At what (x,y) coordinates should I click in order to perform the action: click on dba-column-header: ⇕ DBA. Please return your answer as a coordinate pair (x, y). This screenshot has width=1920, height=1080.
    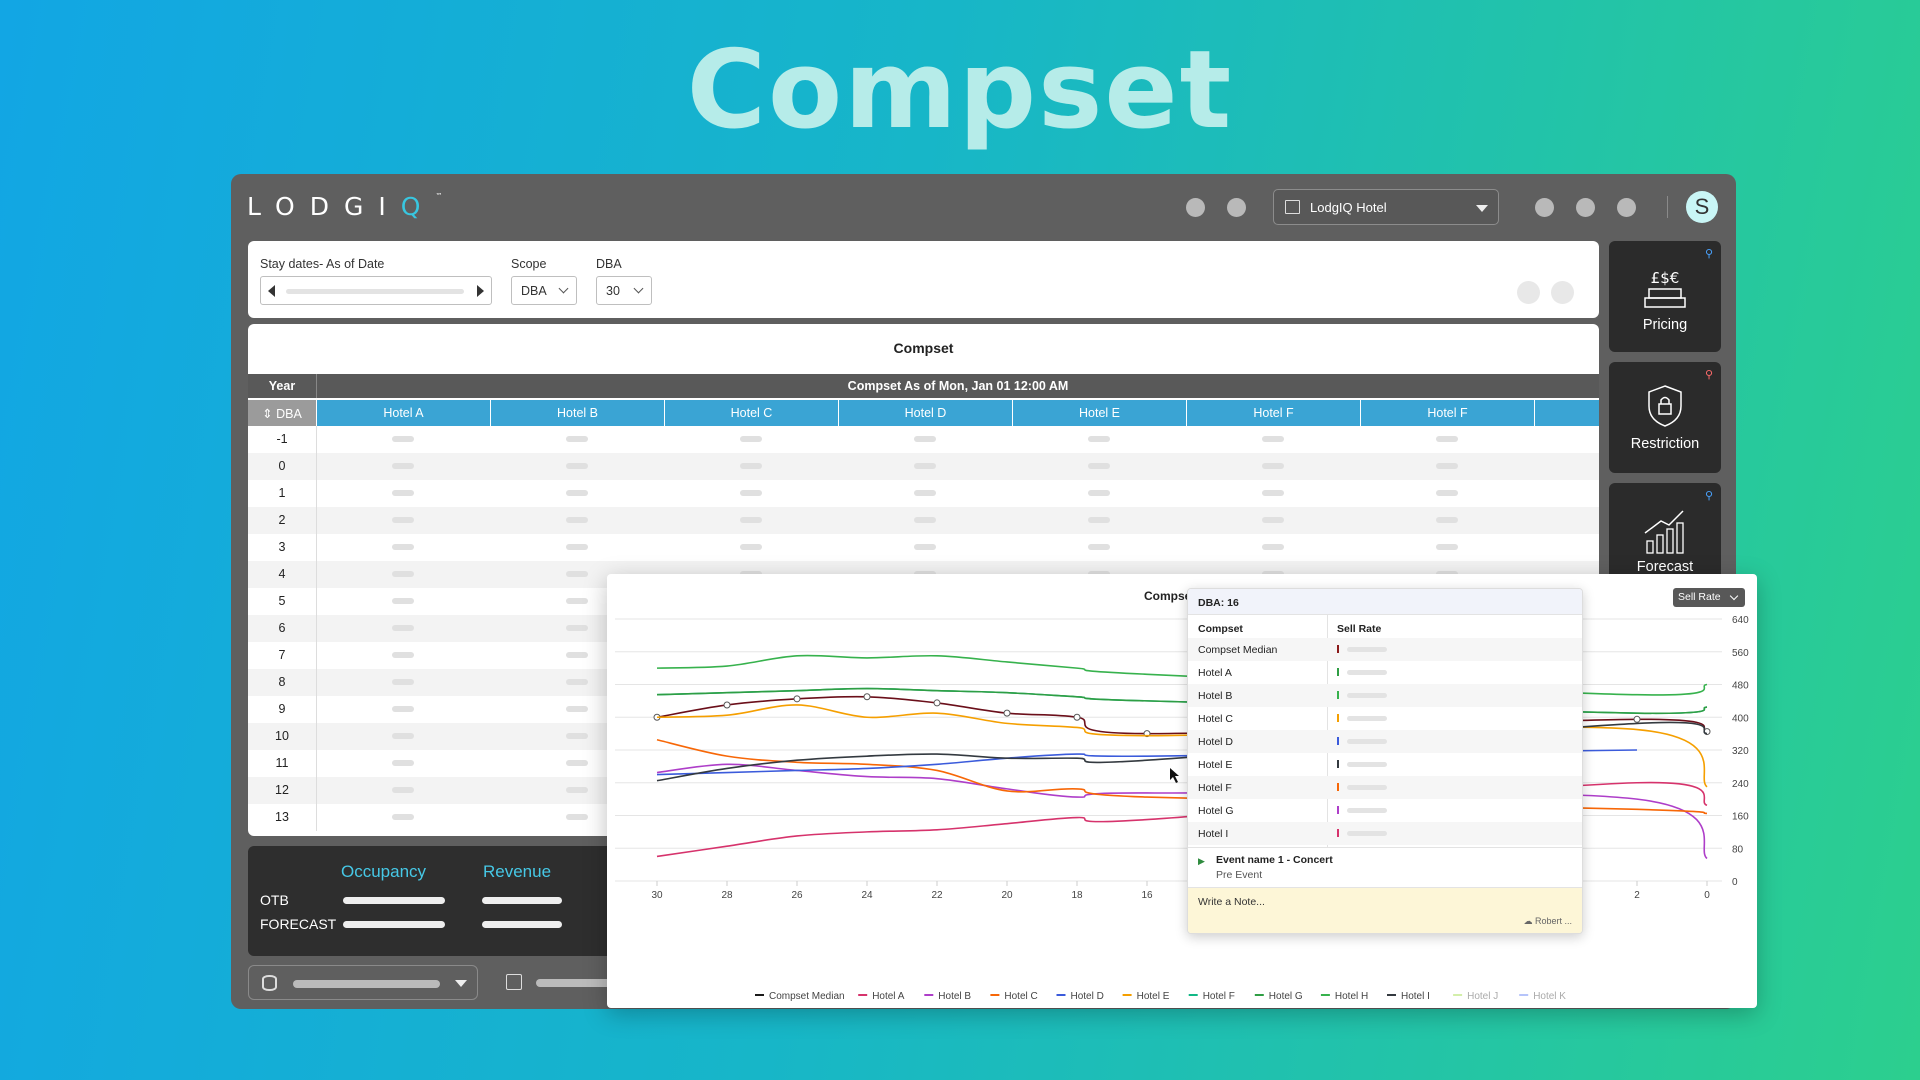
    Looking at the image, I should click on (282, 413).